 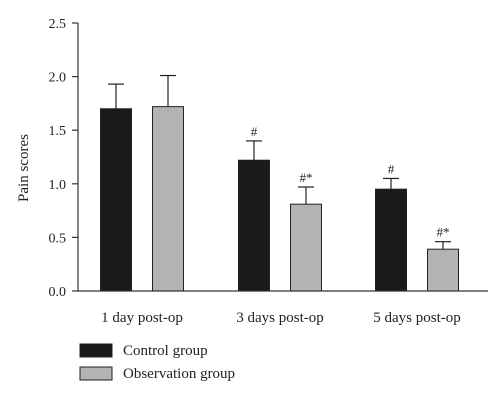 I want to click on y-tick-label: 0.5, so click(x=58, y=238).